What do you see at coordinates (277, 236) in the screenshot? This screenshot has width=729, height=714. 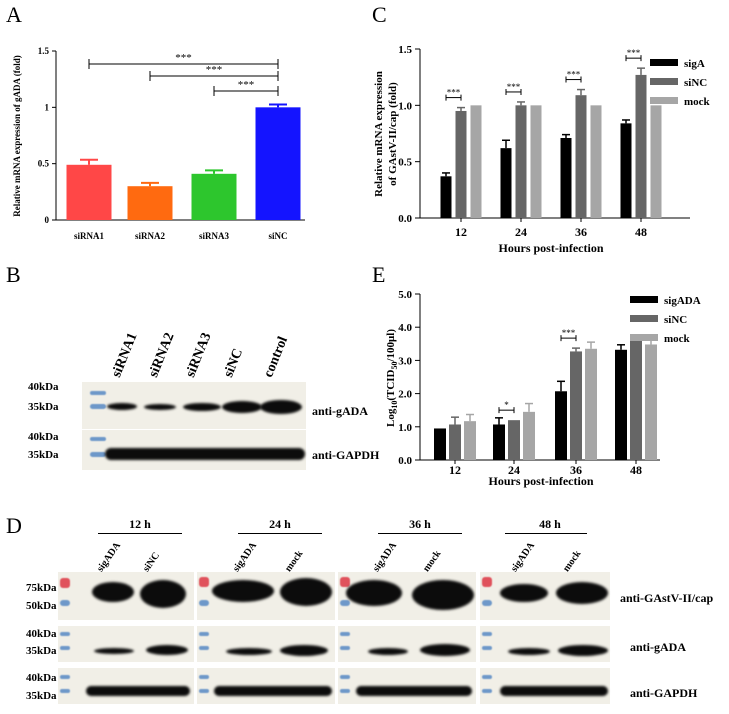 I see `a-xtick-label: siNC` at bounding box center [277, 236].